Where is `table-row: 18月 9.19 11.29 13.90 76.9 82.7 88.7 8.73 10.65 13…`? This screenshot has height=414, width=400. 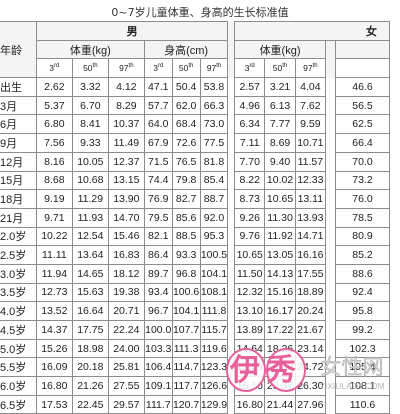
table-row: 18月 9.19 11.29 13.90 76.9 82.7 88.7 8.73 10.65 13… is located at coordinates (195, 199).